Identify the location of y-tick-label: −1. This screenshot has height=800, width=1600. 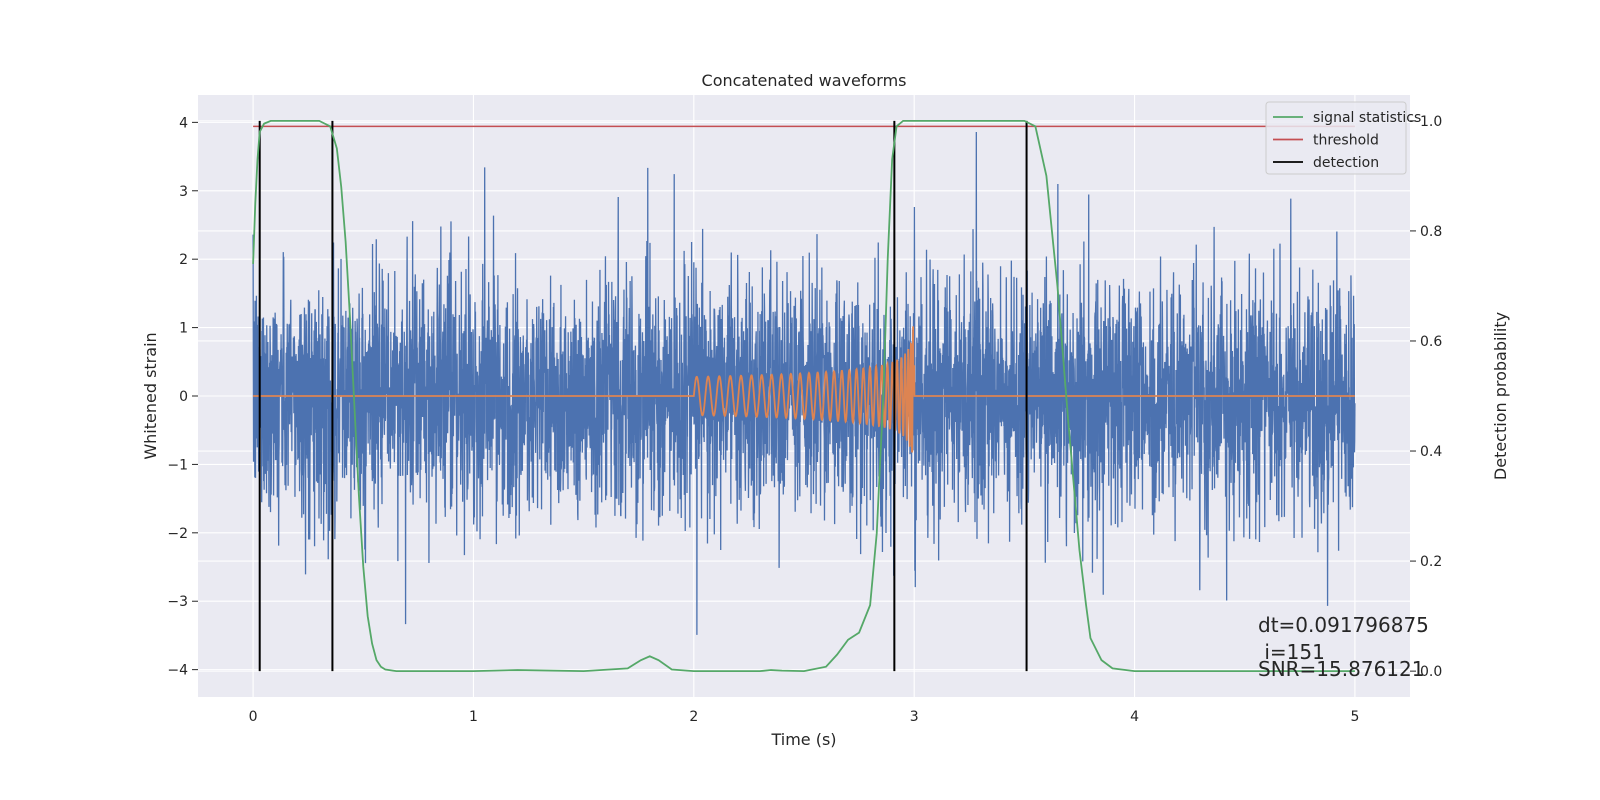
(177, 465).